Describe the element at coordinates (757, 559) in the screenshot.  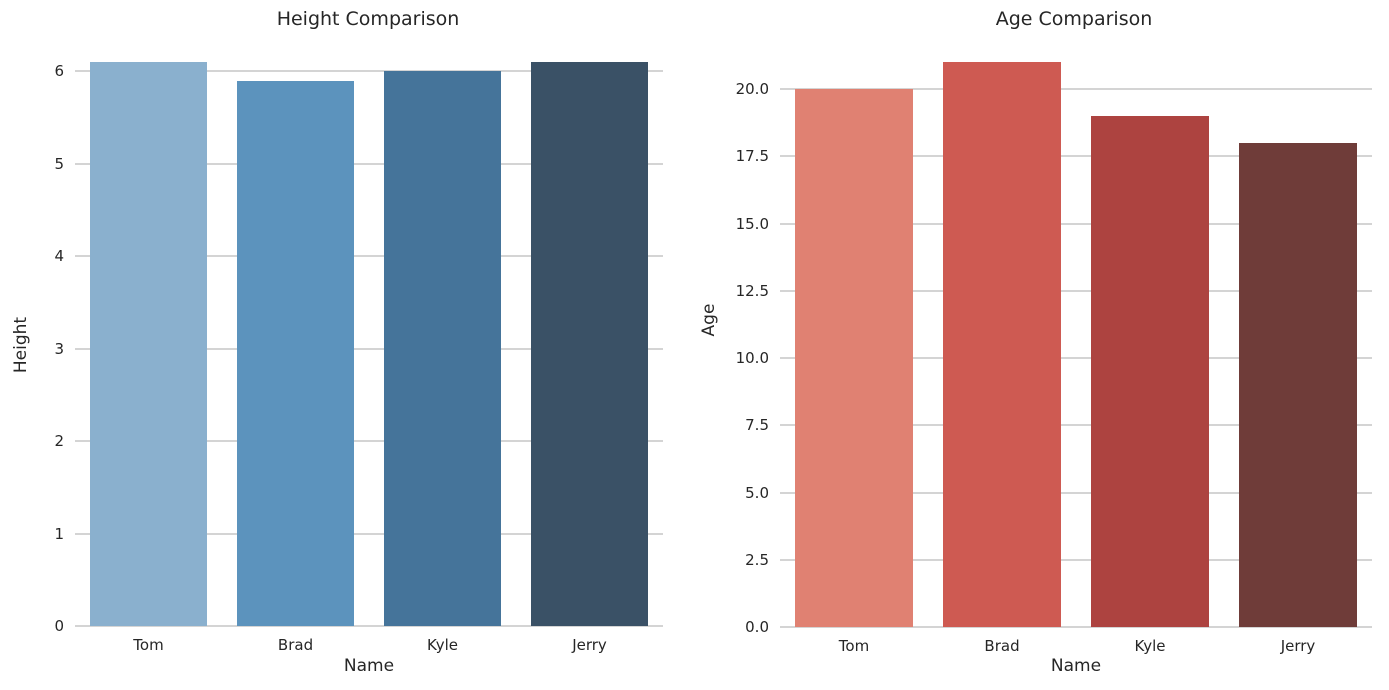
I see `y-tick-label-2.5: 2.5` at that location.